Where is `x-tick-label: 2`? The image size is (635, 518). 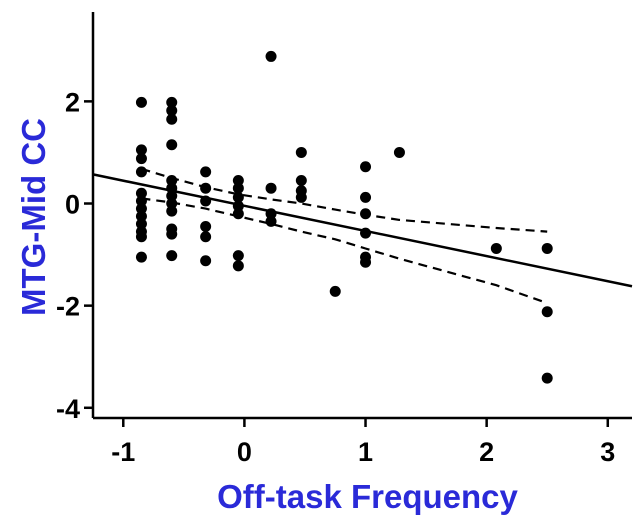 x-tick-label: 2 is located at coordinates (486, 452).